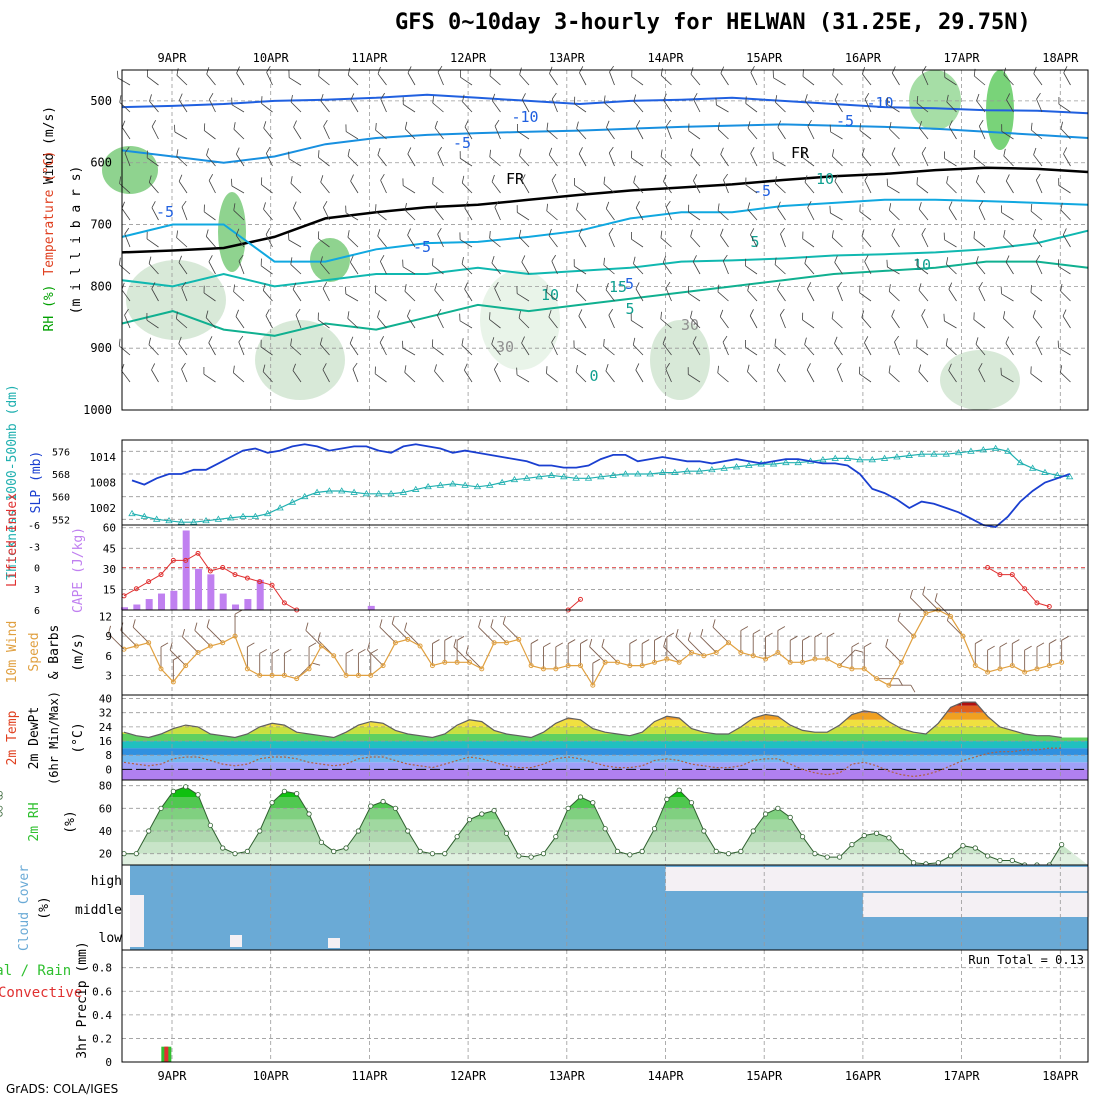 Image resolution: width=1100 pixels, height=1100 pixels. What do you see at coordinates (49, 145) in the screenshot?
I see `ylabel-wind: Wind (m/s)` at bounding box center [49, 145].